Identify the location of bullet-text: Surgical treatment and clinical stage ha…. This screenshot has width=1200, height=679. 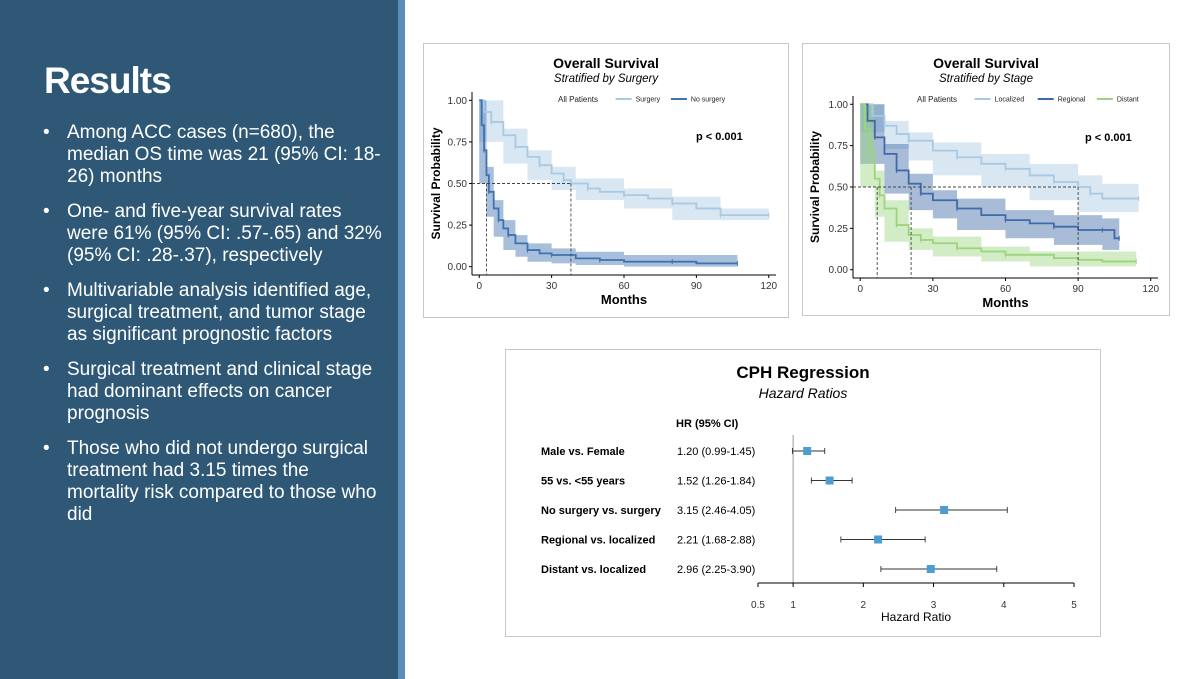
(220, 391).